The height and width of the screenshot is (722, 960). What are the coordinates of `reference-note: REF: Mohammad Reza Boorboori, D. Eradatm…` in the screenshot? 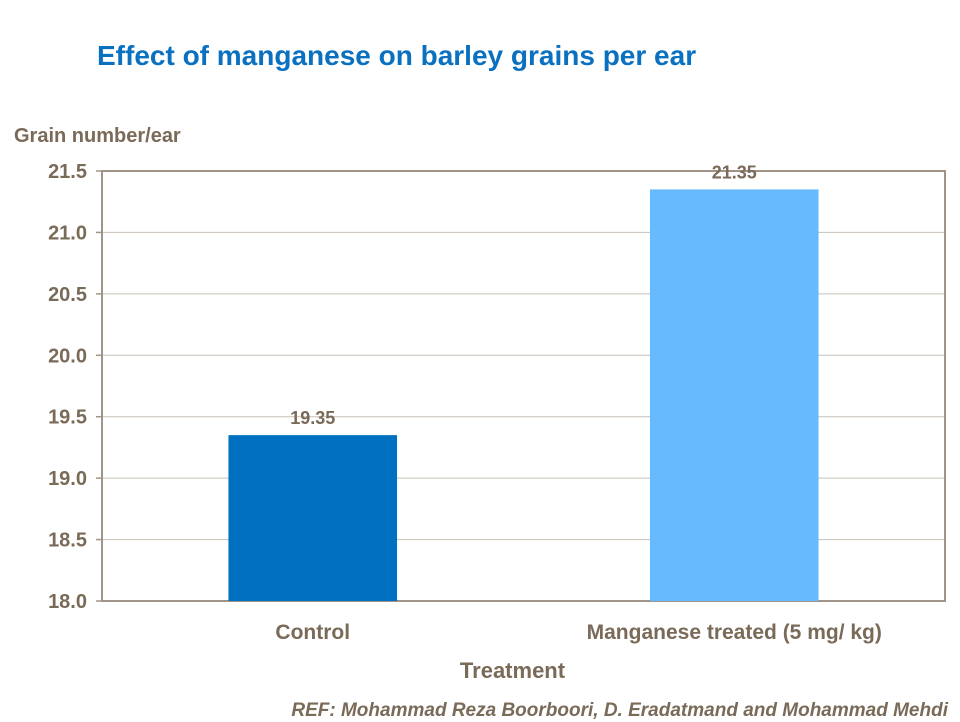 It's located at (619, 710).